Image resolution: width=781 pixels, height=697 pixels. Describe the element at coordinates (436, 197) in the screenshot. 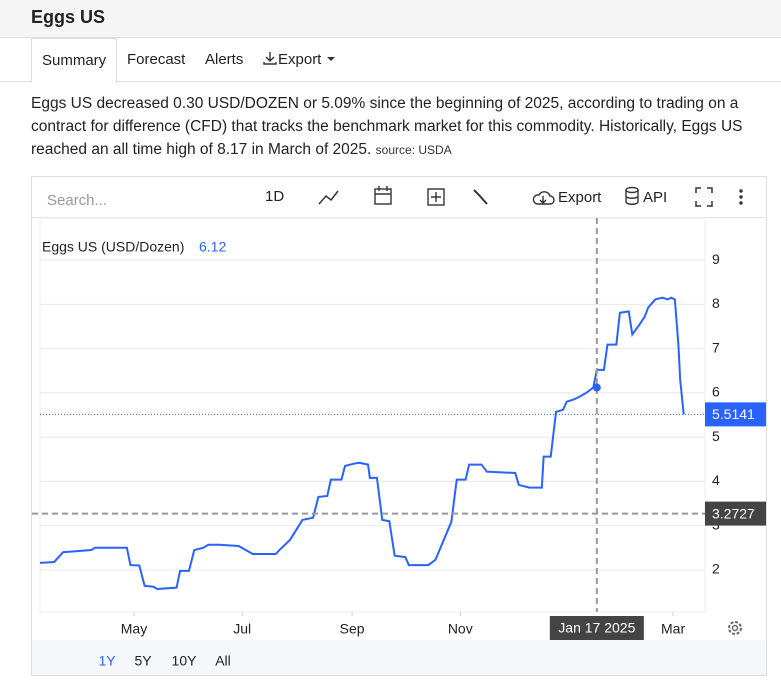

I see `add-icon` at that location.